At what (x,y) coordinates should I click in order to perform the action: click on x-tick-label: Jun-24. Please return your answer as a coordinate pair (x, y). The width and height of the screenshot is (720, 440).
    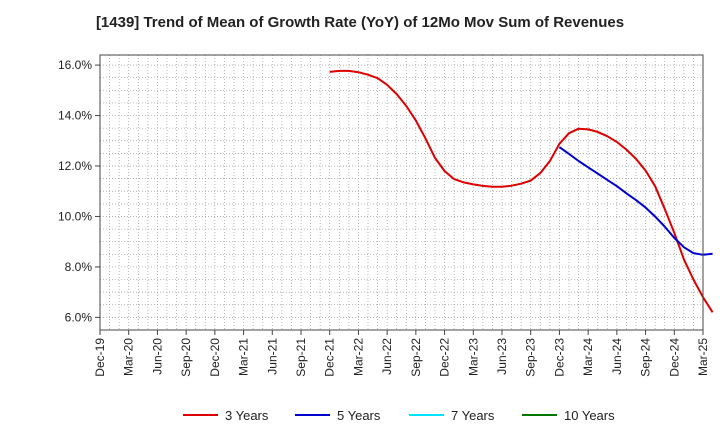
    Looking at the image, I should click on (617, 356).